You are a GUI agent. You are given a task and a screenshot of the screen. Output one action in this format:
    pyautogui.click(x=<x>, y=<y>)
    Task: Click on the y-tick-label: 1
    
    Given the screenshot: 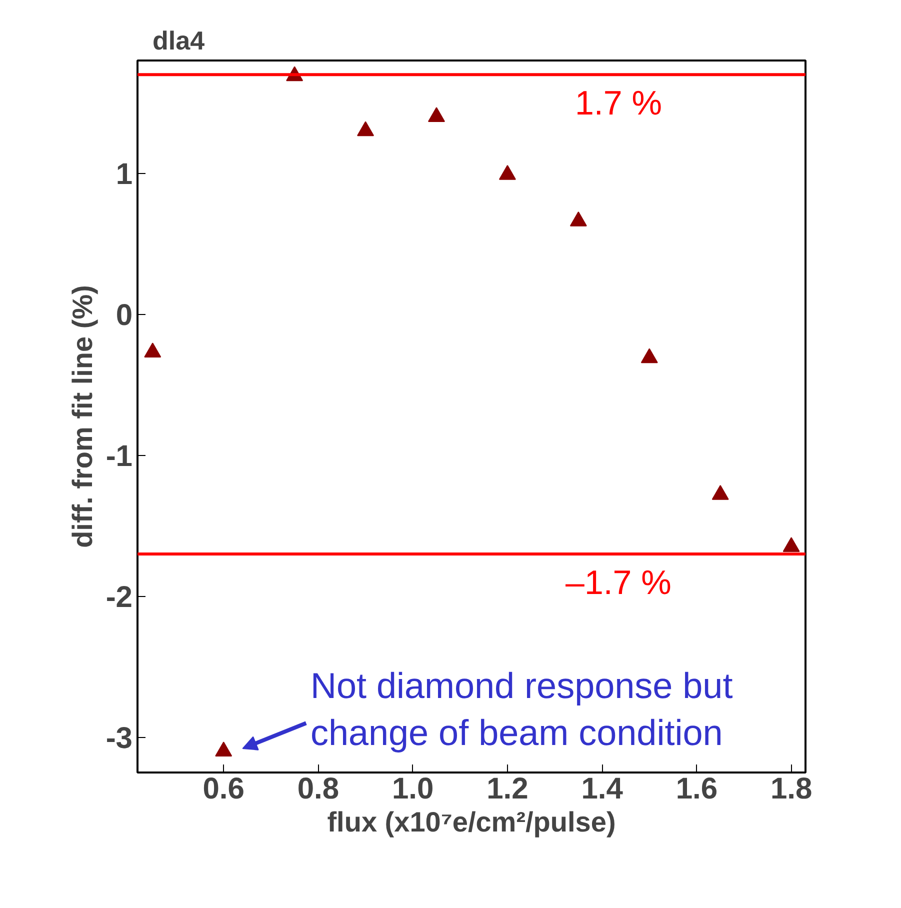 What is the action you would take?
    pyautogui.click(x=124, y=174)
    